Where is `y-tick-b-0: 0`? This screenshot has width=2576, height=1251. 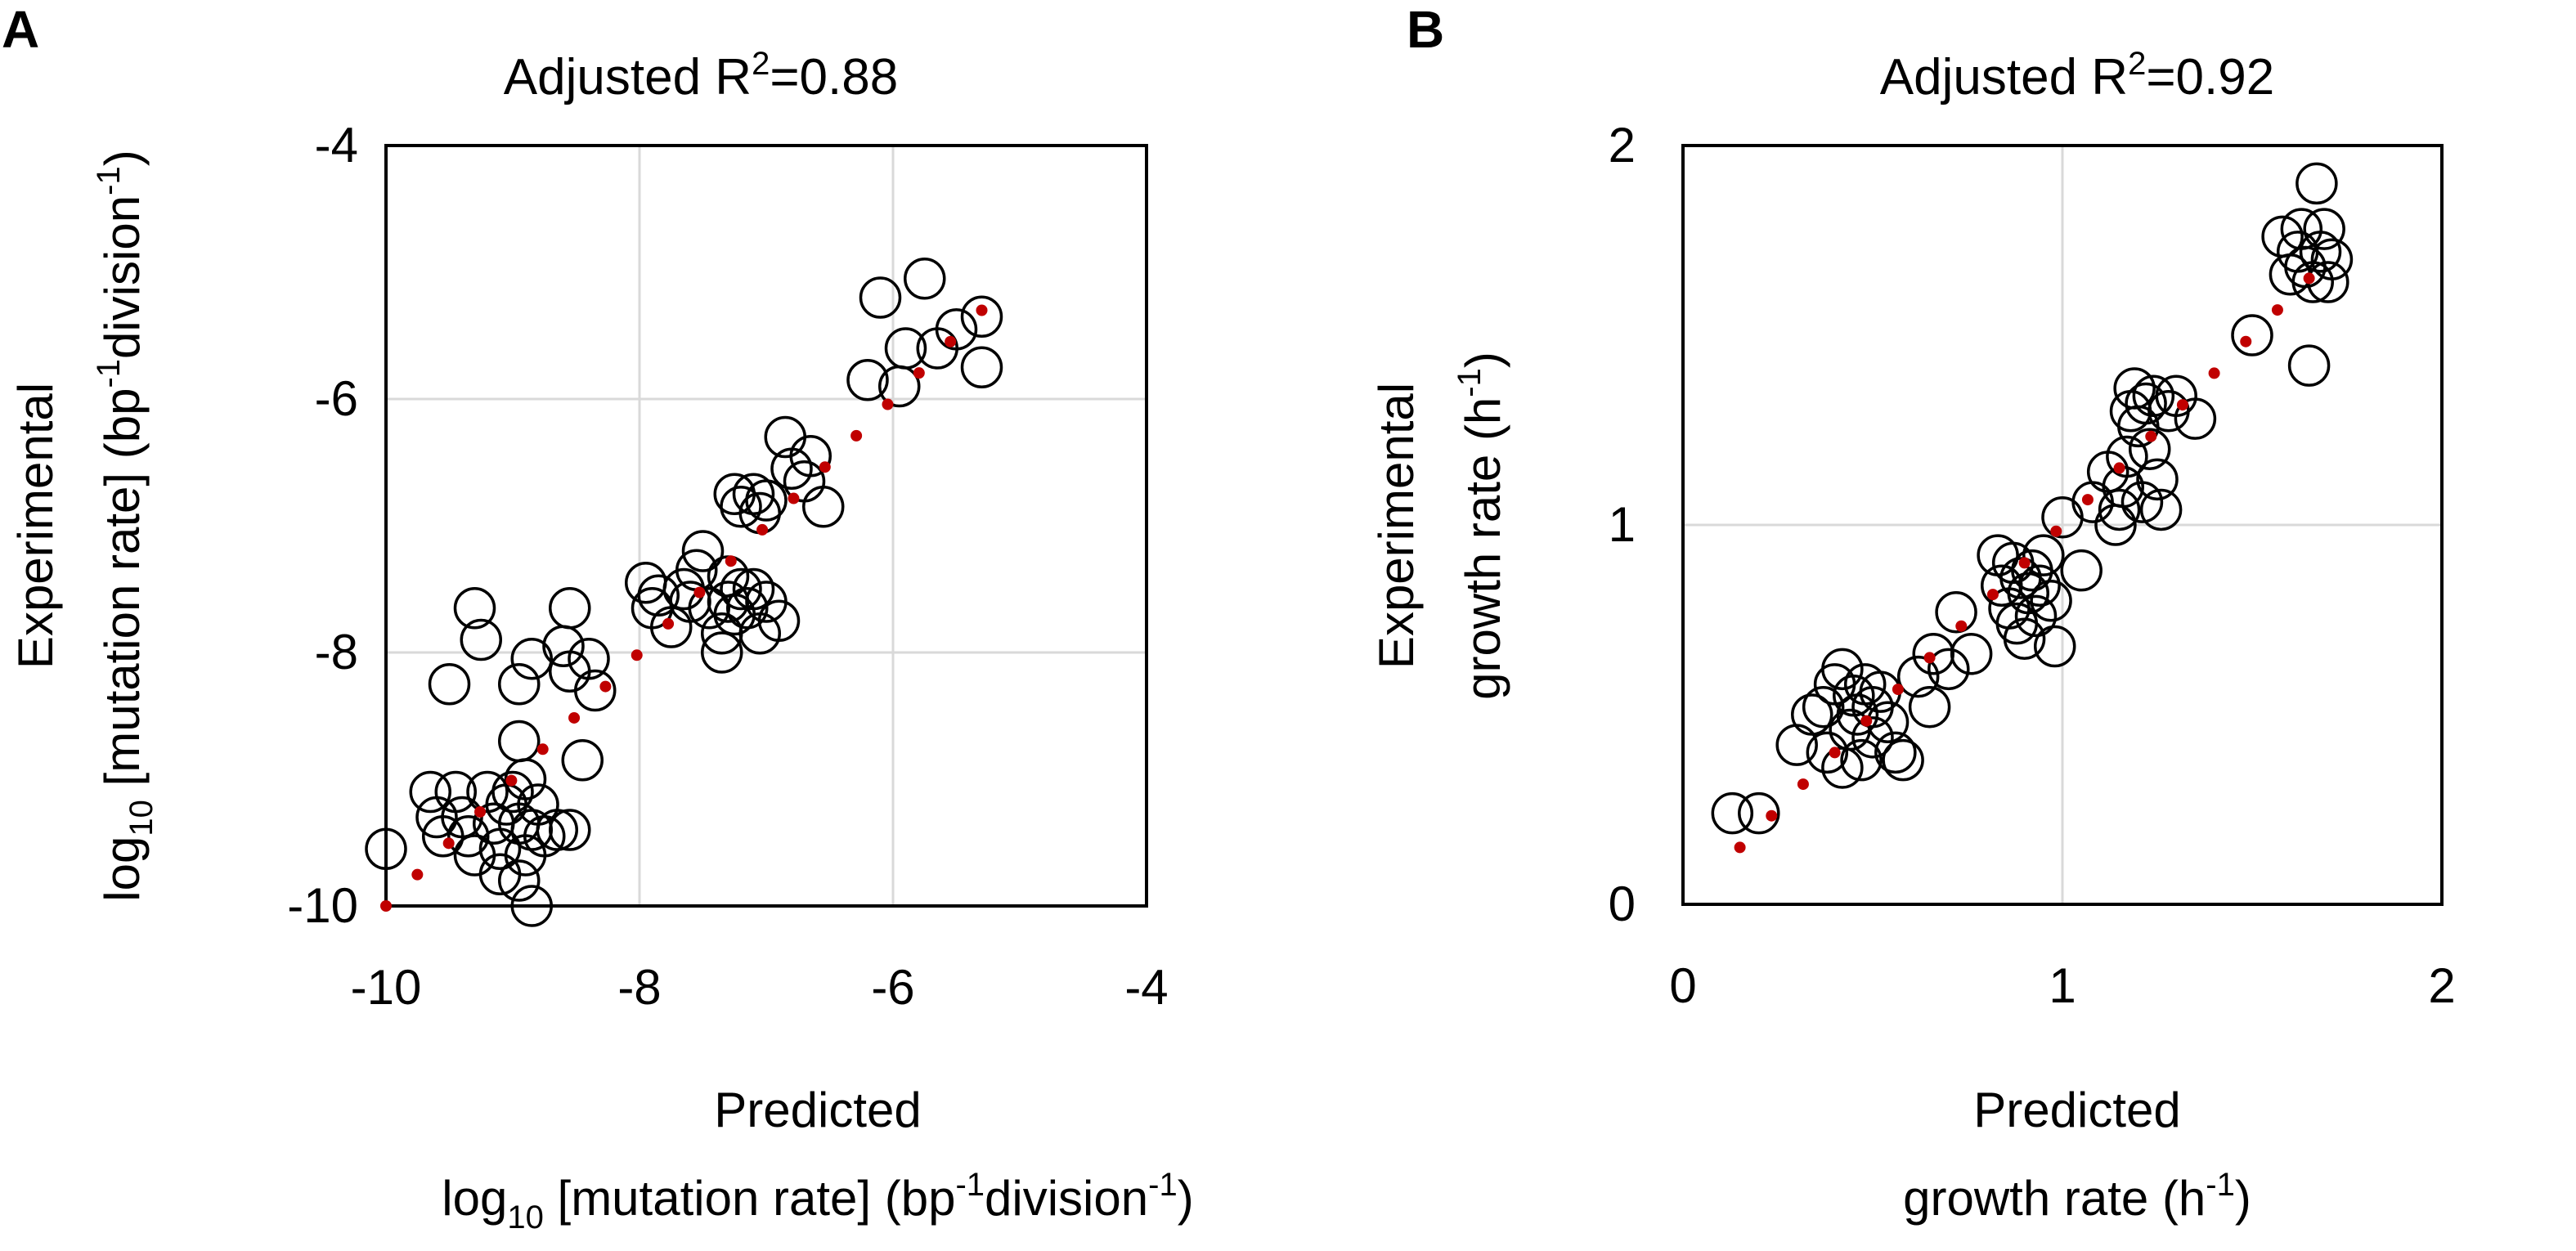 y-tick-b-0: 0 is located at coordinates (1622, 904).